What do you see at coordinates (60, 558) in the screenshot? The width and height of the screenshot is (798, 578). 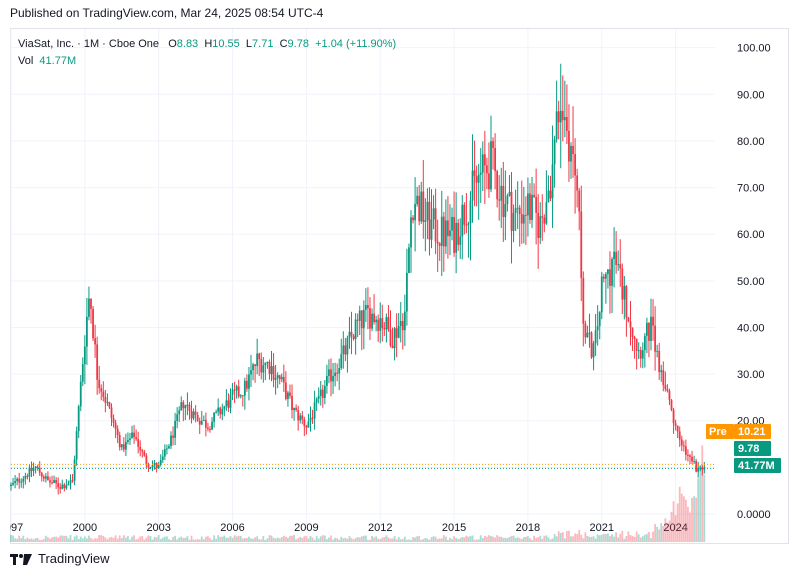 I see `footer-brand: TradingView` at bounding box center [60, 558].